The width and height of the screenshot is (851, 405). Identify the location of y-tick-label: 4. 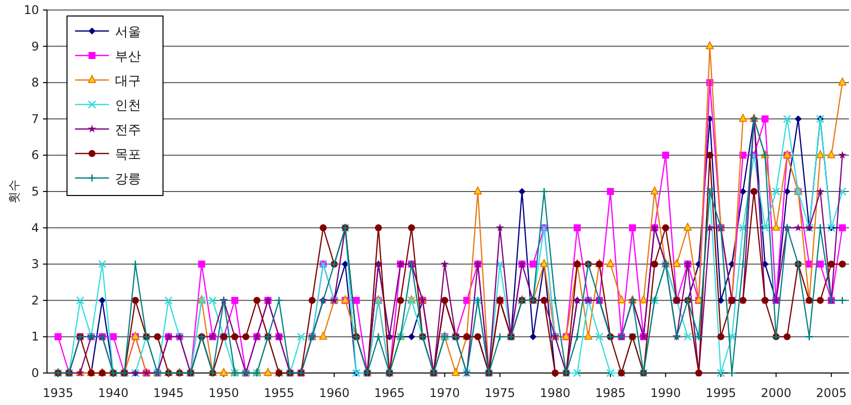
(35, 227).